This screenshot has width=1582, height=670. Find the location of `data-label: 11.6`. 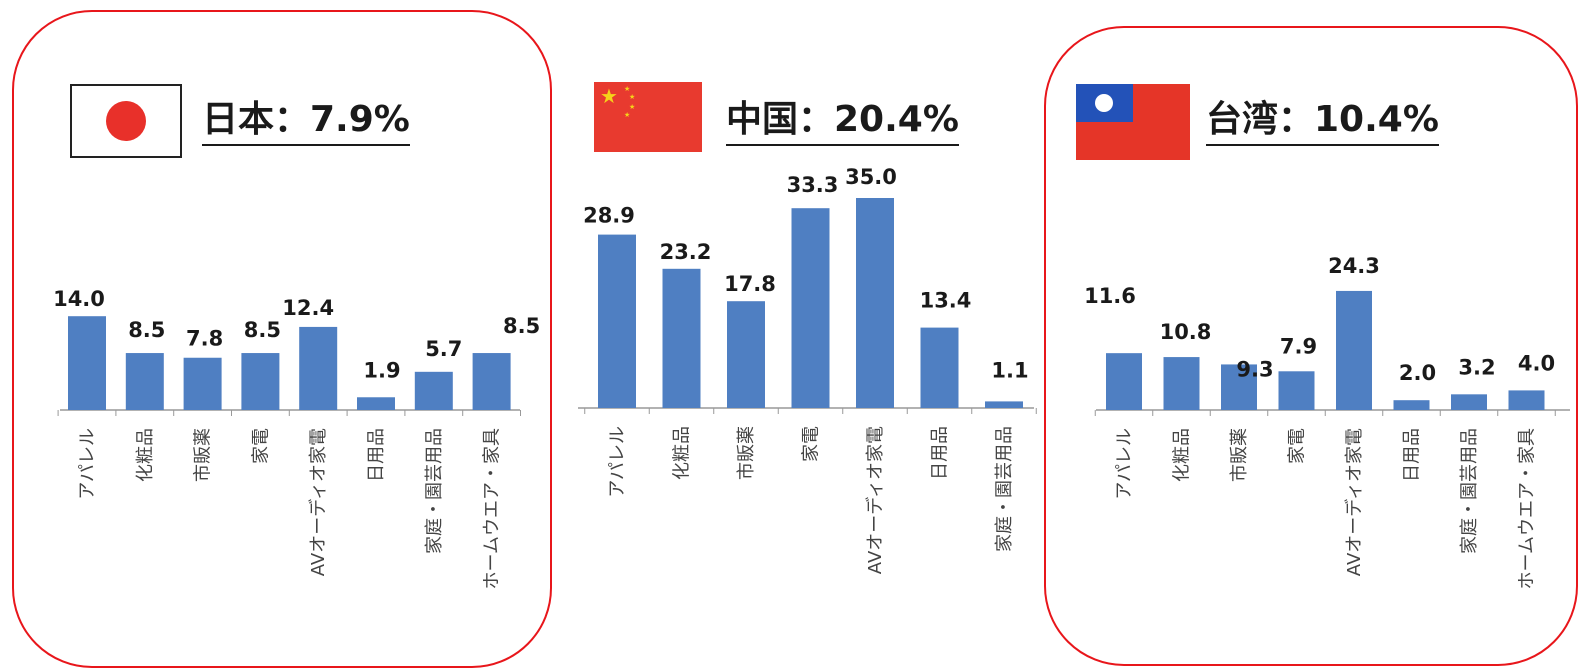

data-label: 11.6 is located at coordinates (1110, 296).